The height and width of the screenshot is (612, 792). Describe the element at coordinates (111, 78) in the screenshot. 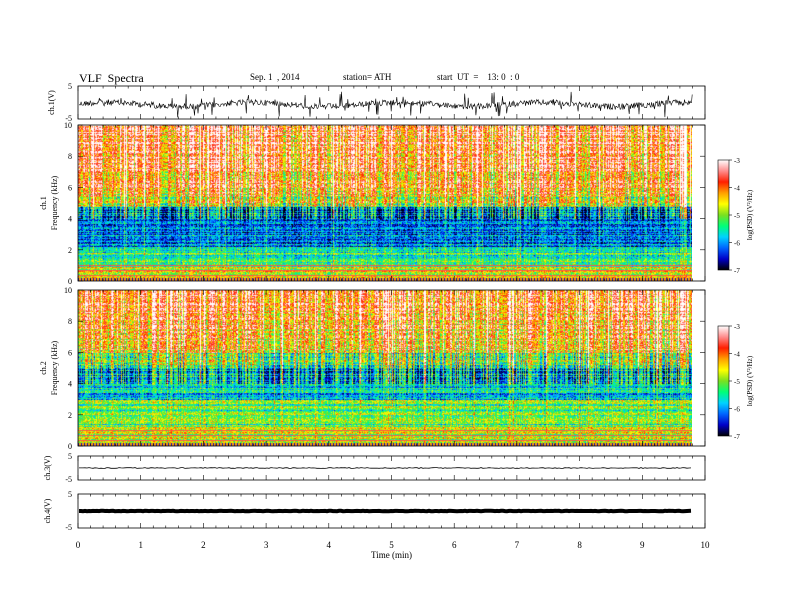

I see `chart-title: VLF Spectra` at that location.